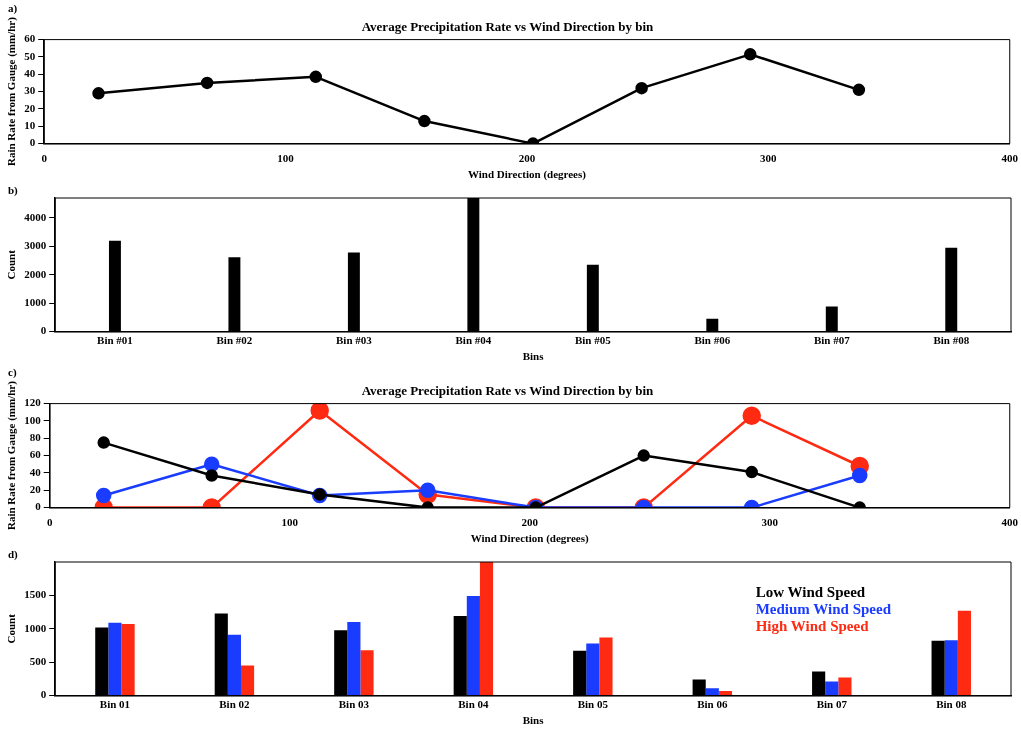 The width and height of the screenshot is (1021, 730). Describe the element at coordinates (13, 9) in the screenshot. I see `text: a)` at that location.